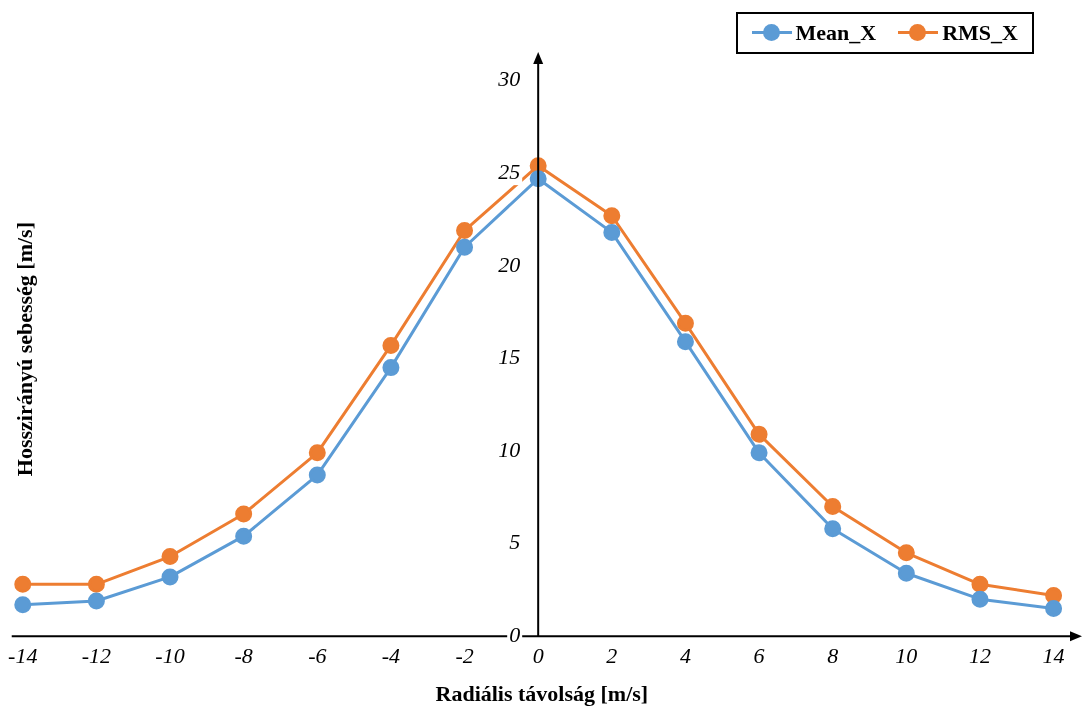  Describe the element at coordinates (170, 656) in the screenshot. I see `x-tick-label: -10` at that location.